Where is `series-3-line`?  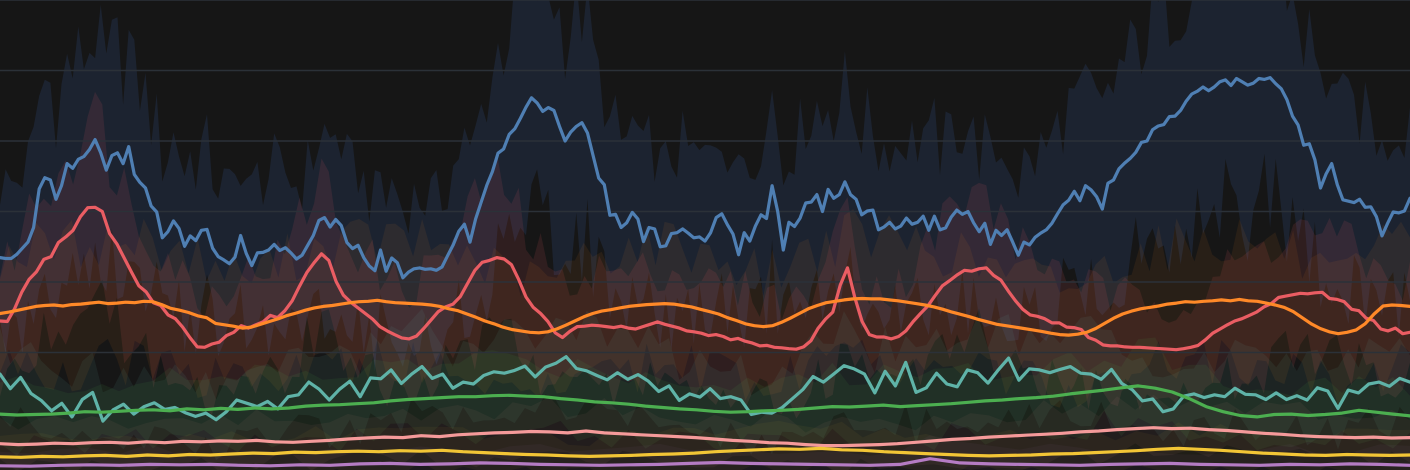
series-3-line is located at coordinates (705, 389).